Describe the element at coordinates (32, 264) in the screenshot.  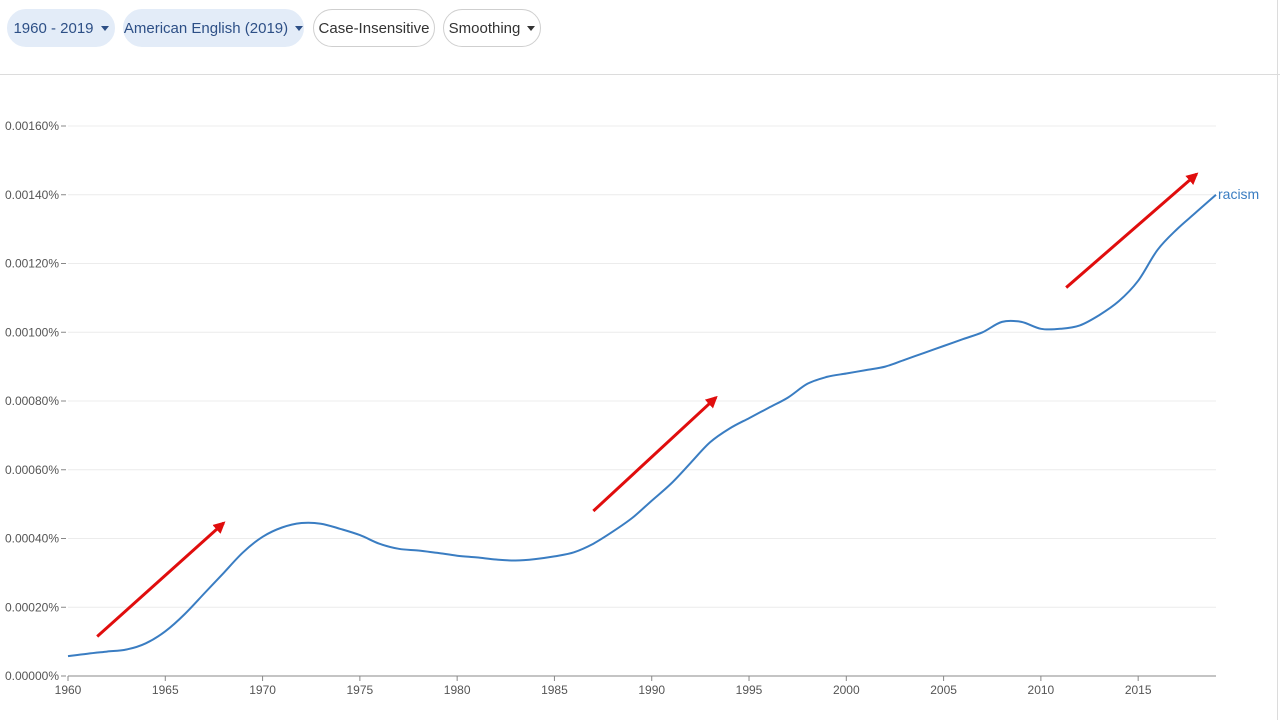
I see `y-tick-label: 0.00120%` at that location.